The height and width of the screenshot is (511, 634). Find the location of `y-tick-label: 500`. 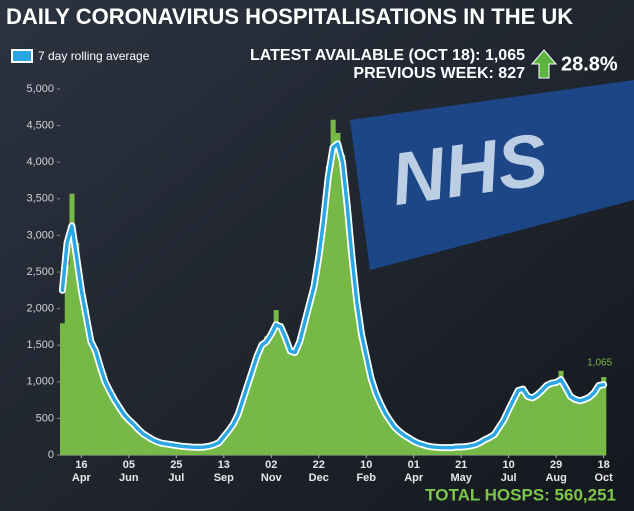

y-tick-label: 500 is located at coordinates (45, 418).